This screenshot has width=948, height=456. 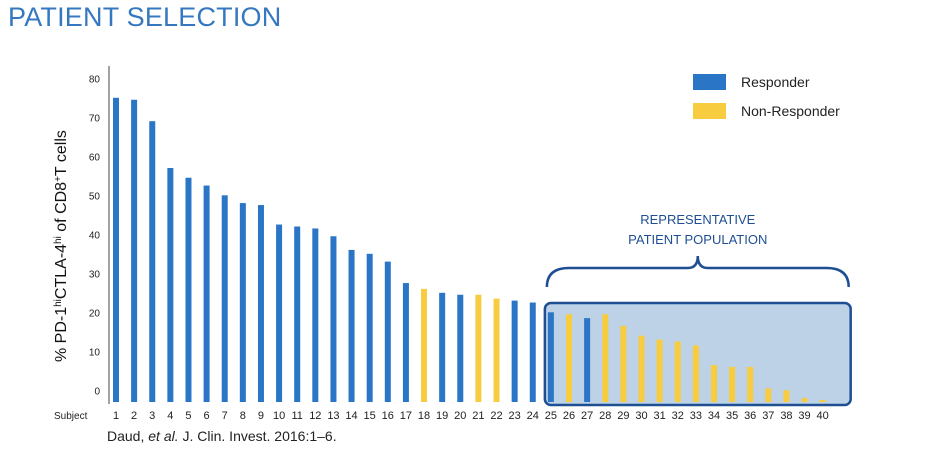 What do you see at coordinates (768, 416) in the screenshot?
I see `x-tick-label: 37` at bounding box center [768, 416].